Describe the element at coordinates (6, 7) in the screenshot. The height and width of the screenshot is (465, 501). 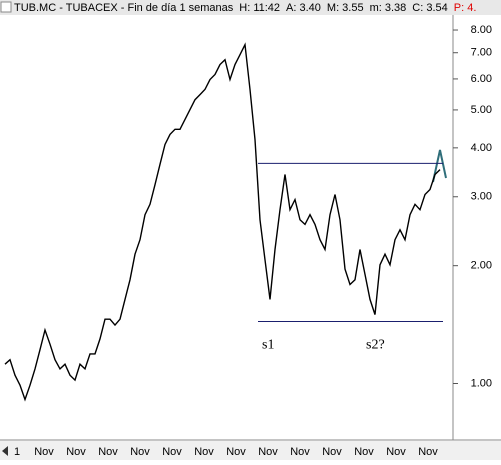
I see `icon` at that location.